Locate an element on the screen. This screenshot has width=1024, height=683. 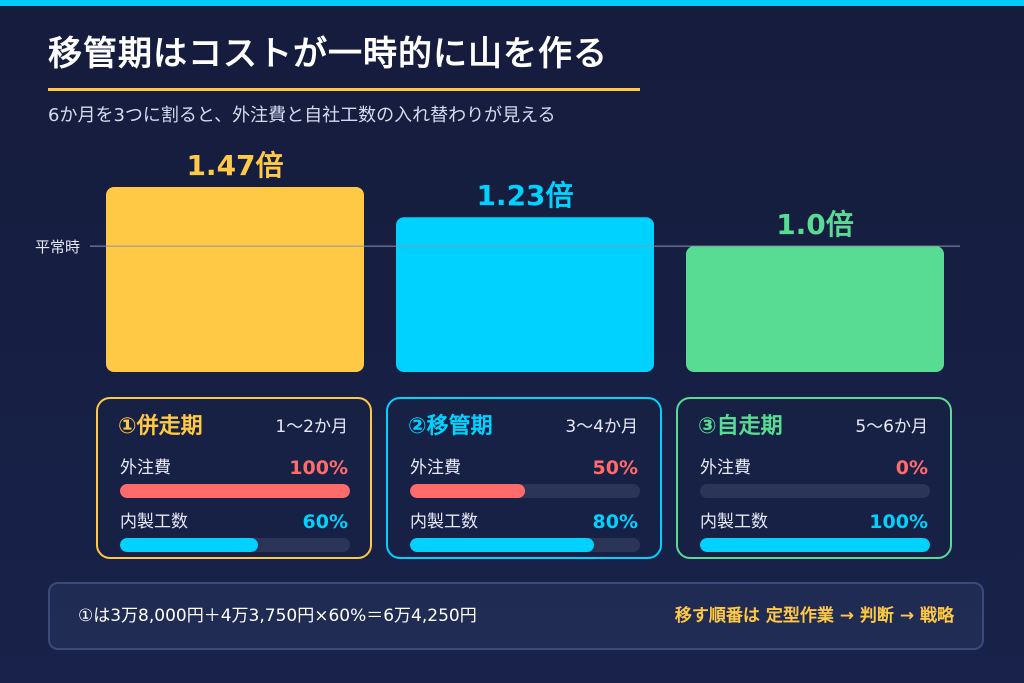
phase-period: 1〜2か月 is located at coordinates (311, 427).